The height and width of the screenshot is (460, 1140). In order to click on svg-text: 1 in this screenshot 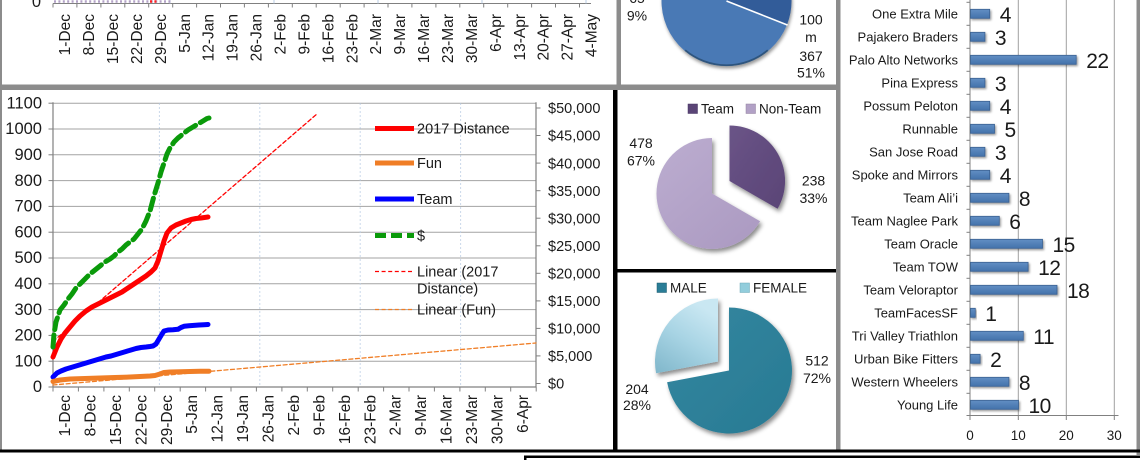, I will do `click(990, 314)`.